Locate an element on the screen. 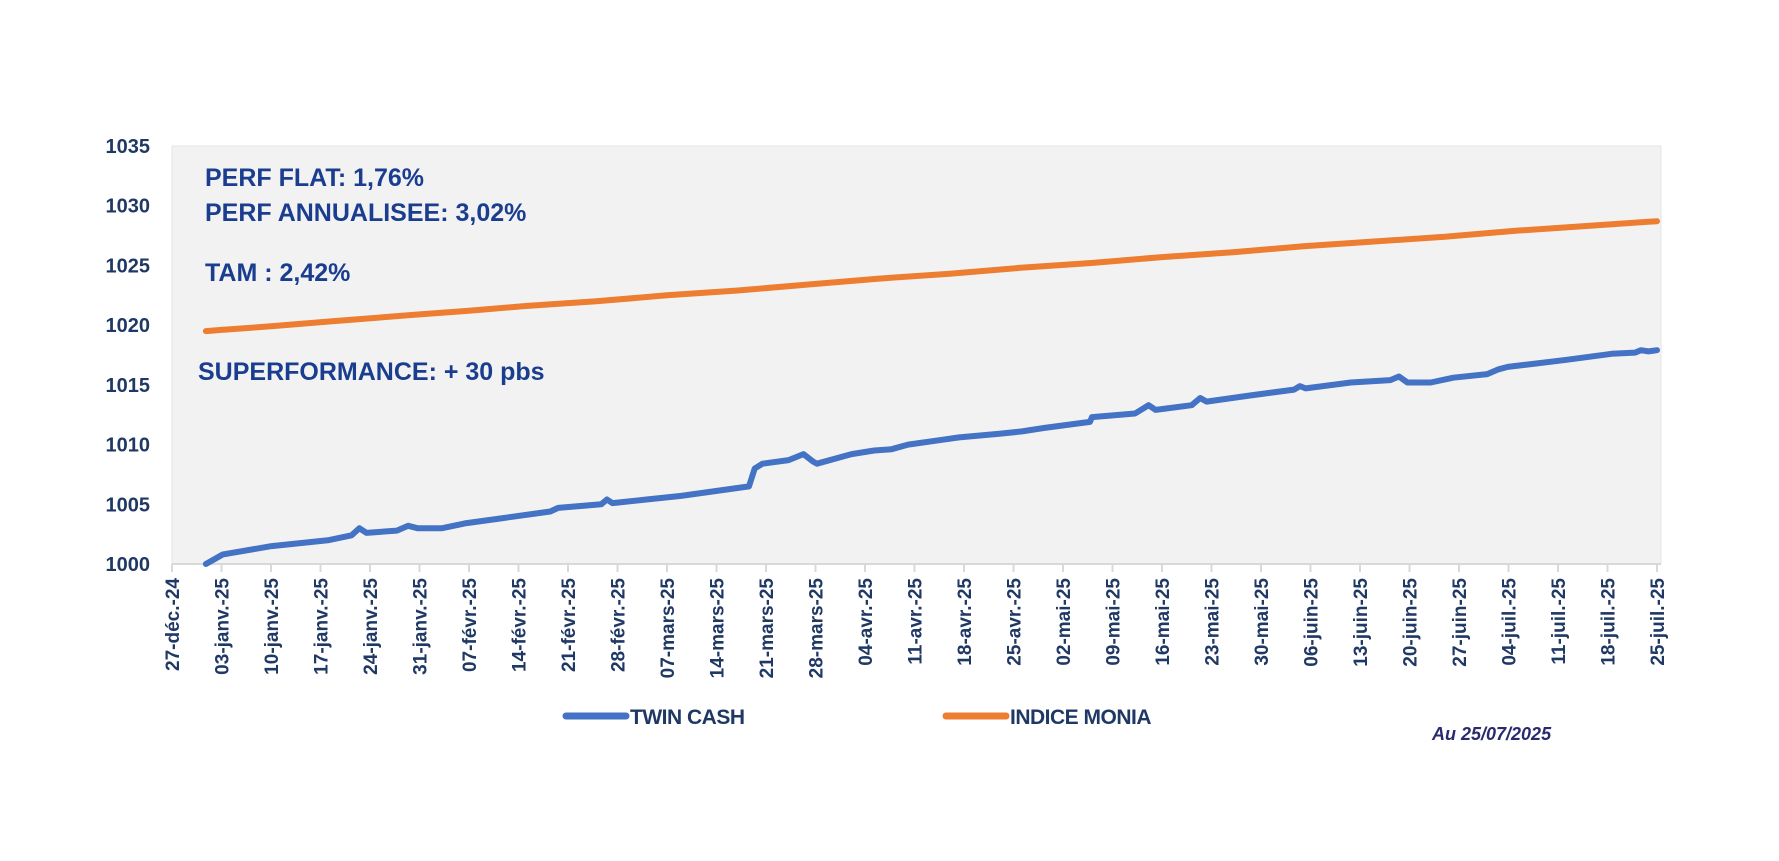  y-tick-label: 1020 is located at coordinates (128, 326).